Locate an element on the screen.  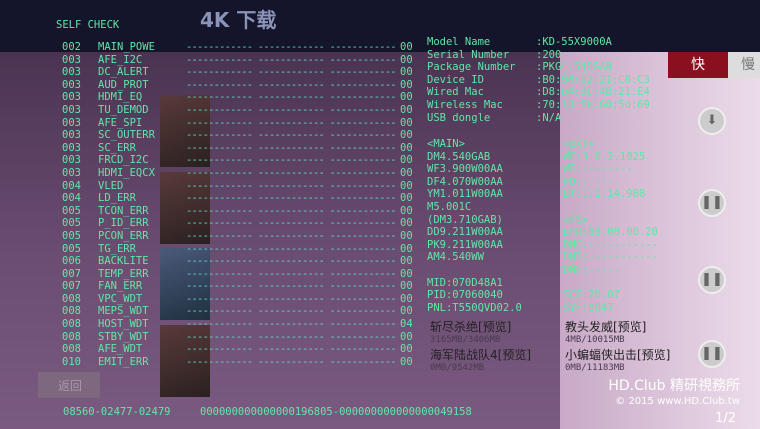
info-label: Wired Mac is located at coordinates (455, 92).